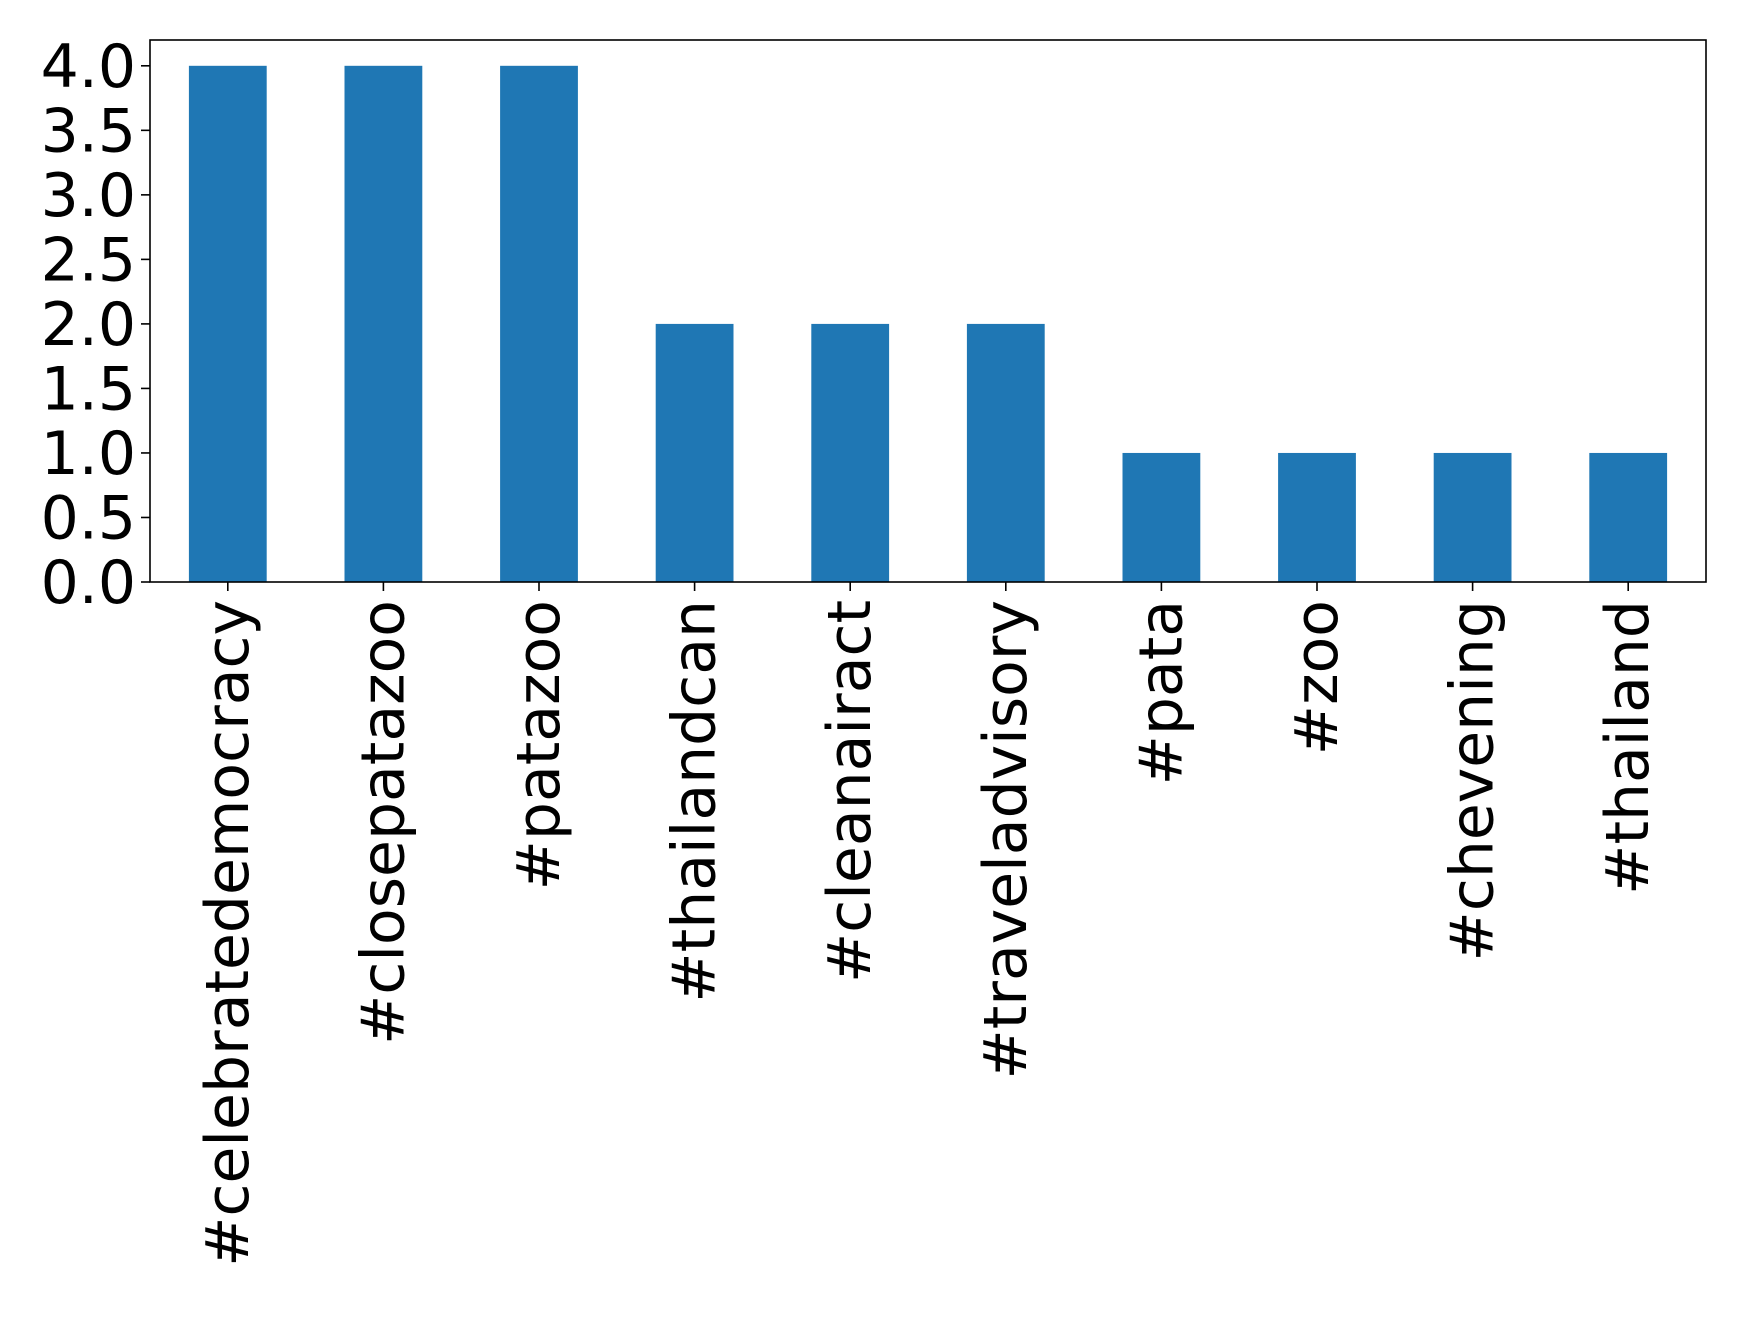  I want to click on x-tick-label: #thailandcan, so click(695, 801).